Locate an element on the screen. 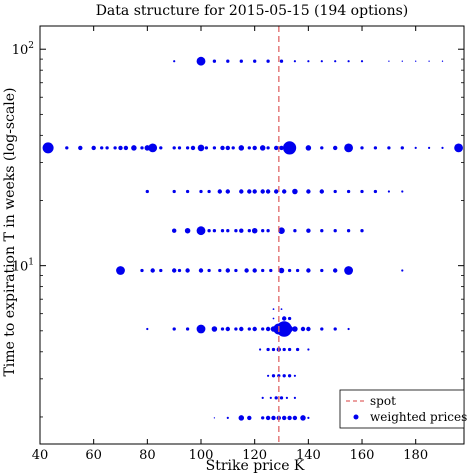 This screenshot has width=474, height=474. x-tick-label: 80 is located at coordinates (147, 455).